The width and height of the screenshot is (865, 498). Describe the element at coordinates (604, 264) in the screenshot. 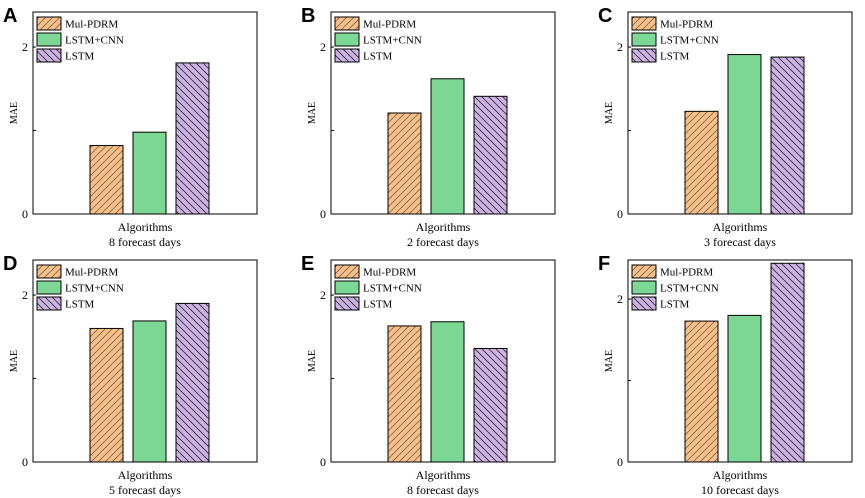

I see `panel-letter: F` at that location.